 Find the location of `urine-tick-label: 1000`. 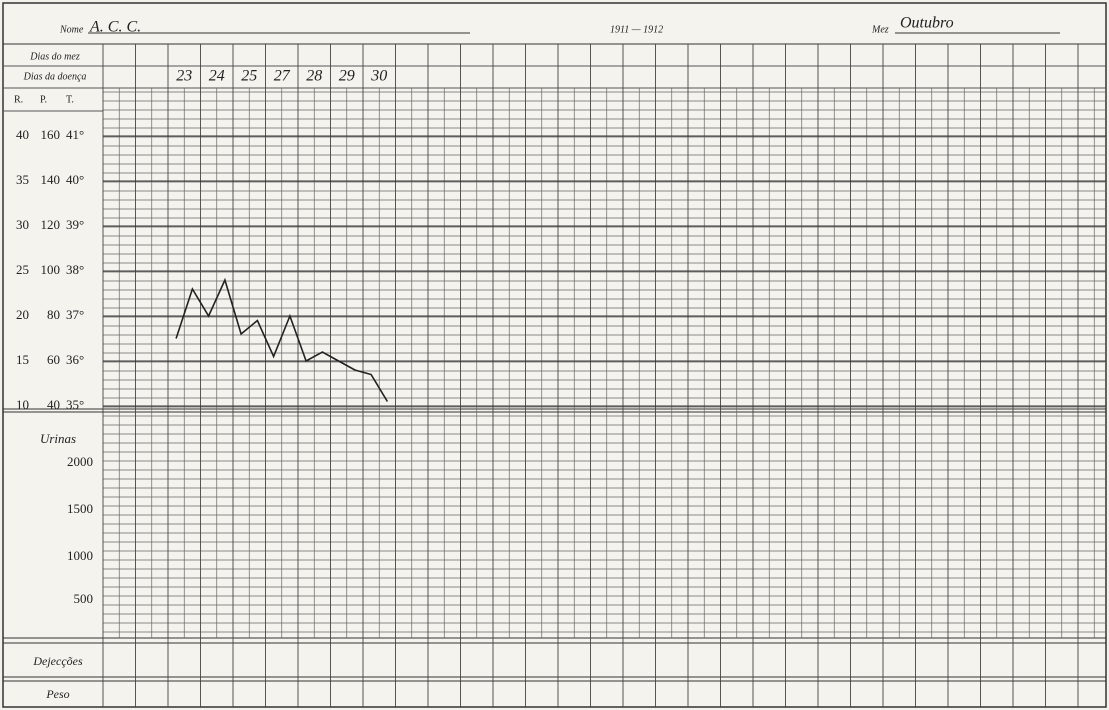

urine-tick-label: 1000 is located at coordinates (80, 555).